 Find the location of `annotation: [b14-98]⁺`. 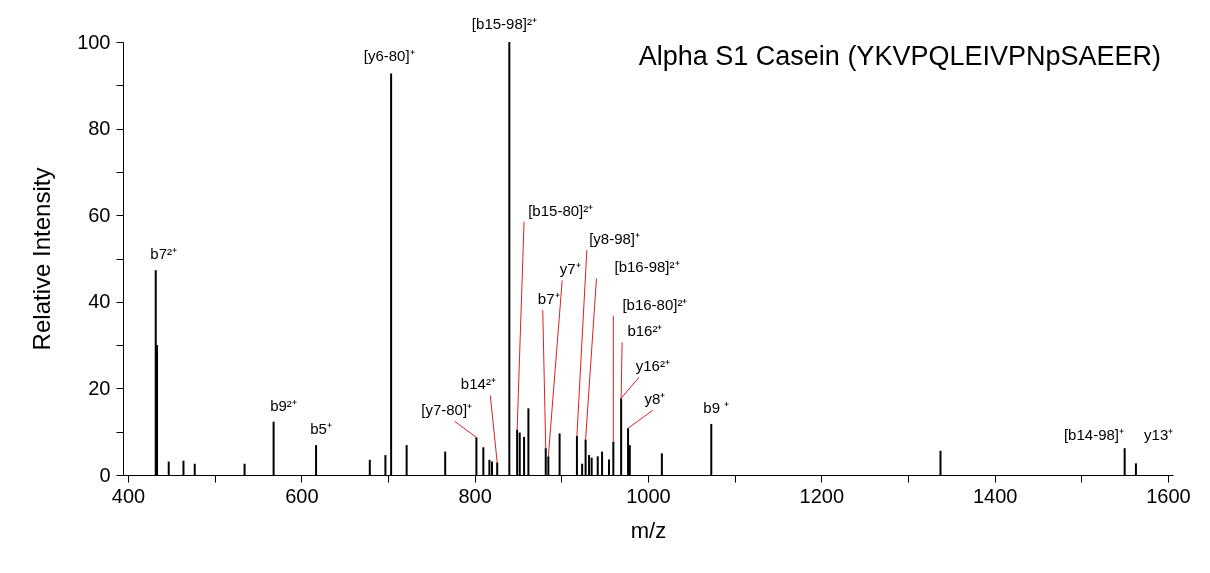

annotation: [b14-98]⁺ is located at coordinates (1093, 435).